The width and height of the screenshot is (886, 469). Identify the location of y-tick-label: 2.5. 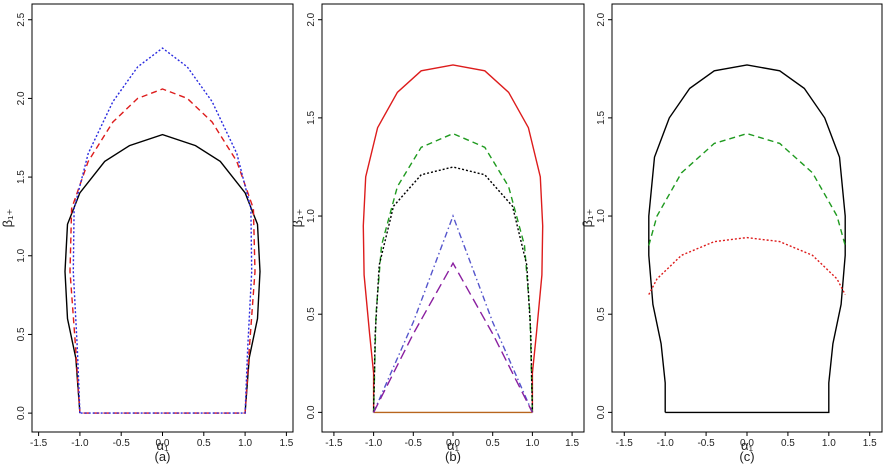
(21, 19).